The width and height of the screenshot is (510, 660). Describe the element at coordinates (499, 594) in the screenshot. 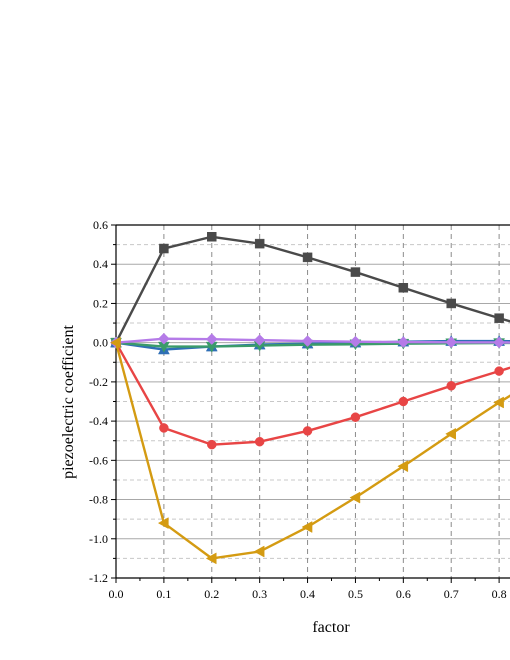

I see `x-tick-label: 0.8` at that location.